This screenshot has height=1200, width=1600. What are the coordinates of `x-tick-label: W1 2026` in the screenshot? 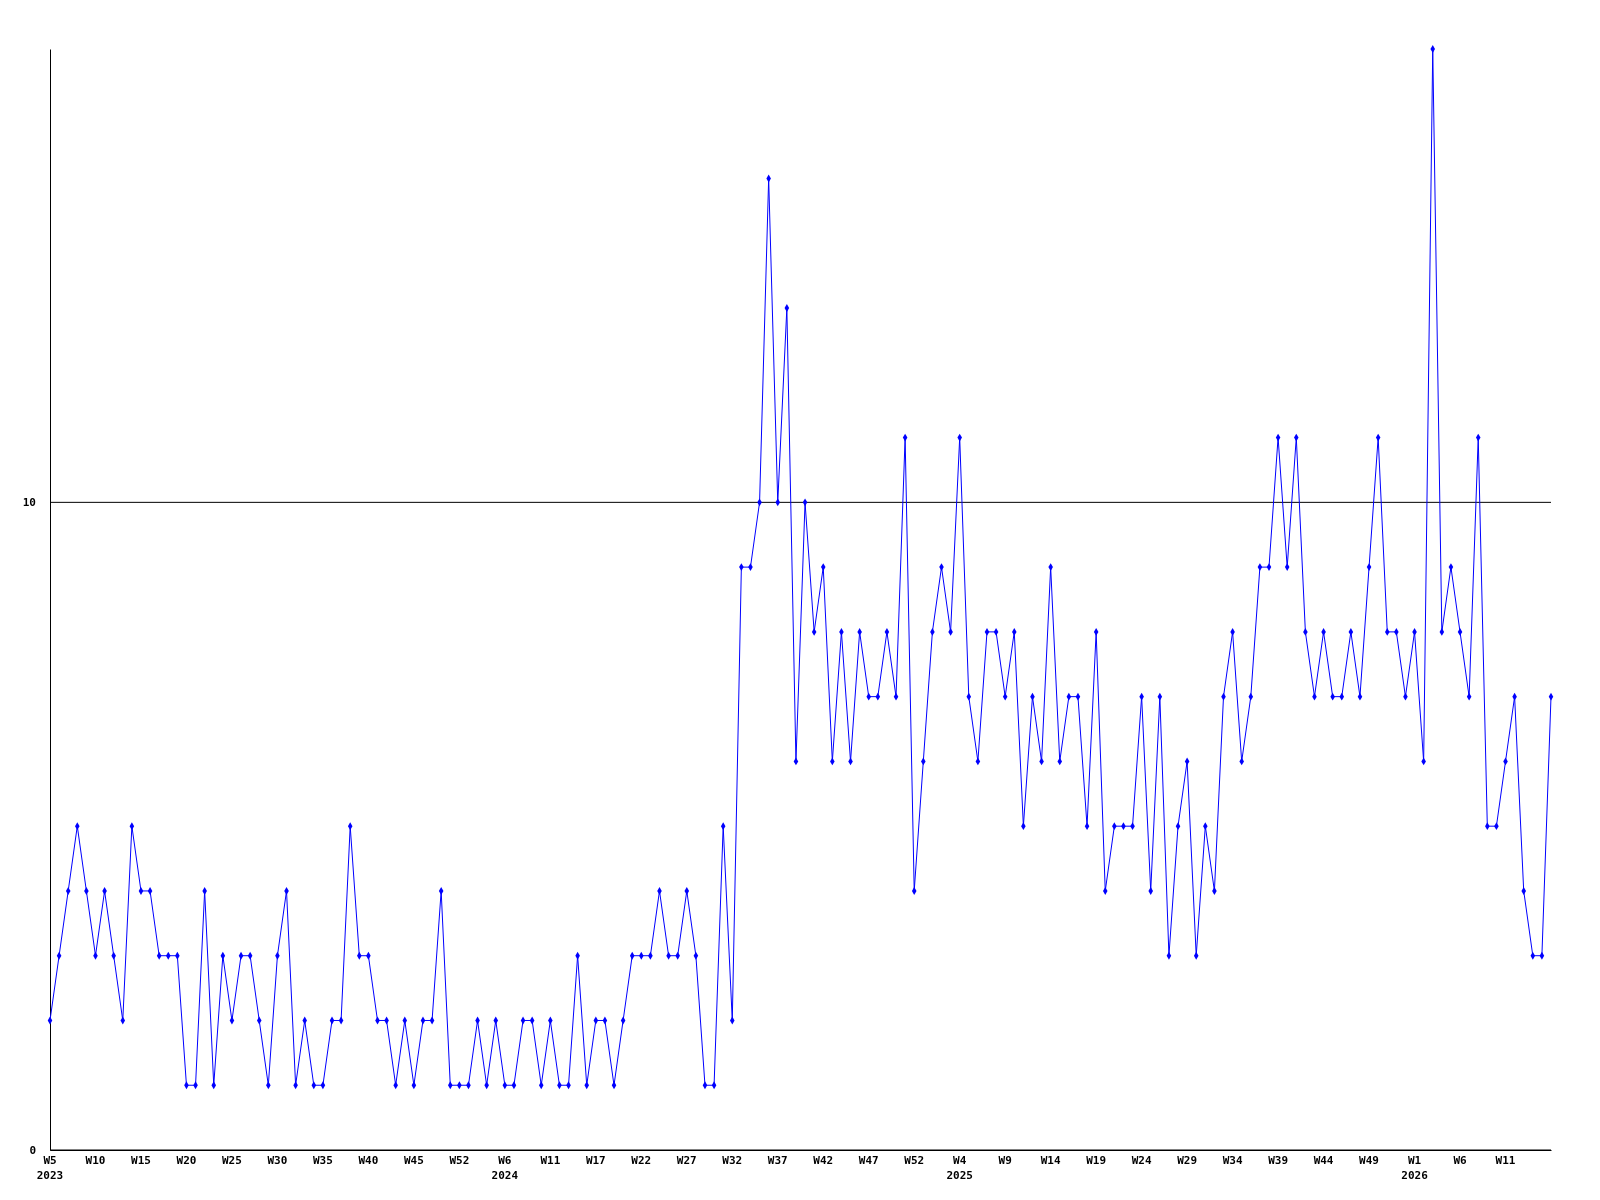 It's located at (1415, 1168).